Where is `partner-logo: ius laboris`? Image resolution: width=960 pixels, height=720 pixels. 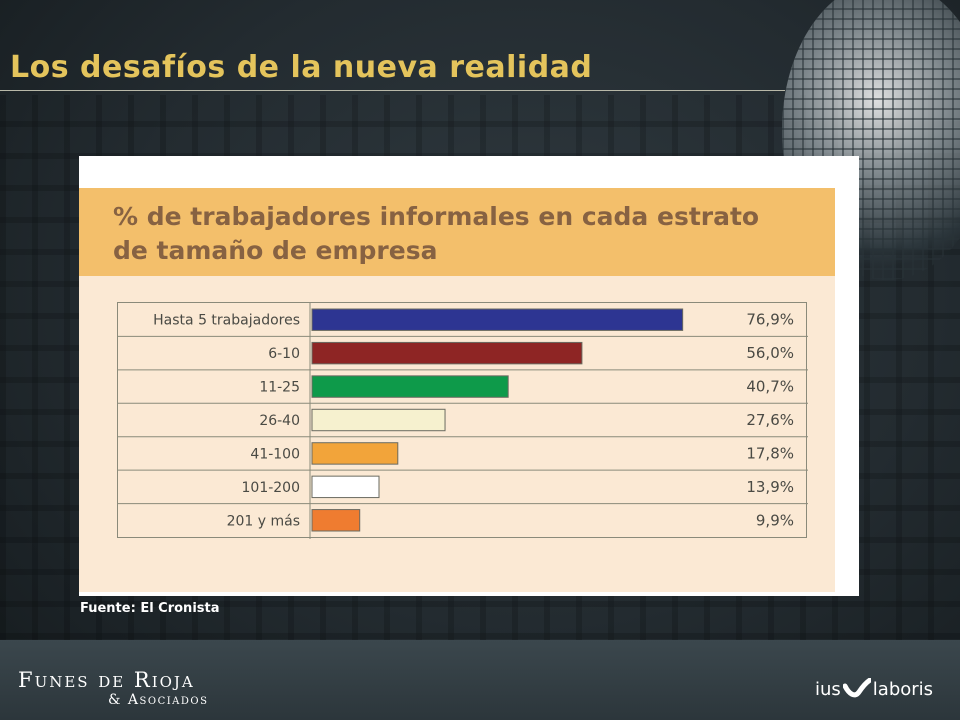 partner-logo: ius laboris is located at coordinates (874, 689).